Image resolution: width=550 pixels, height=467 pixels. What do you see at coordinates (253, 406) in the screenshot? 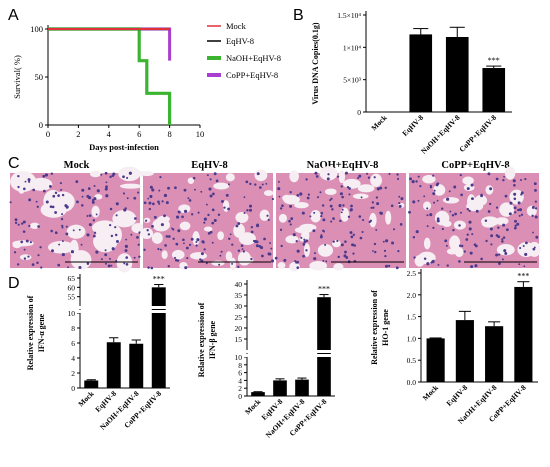
I see `category-label: Mock` at bounding box center [253, 406].